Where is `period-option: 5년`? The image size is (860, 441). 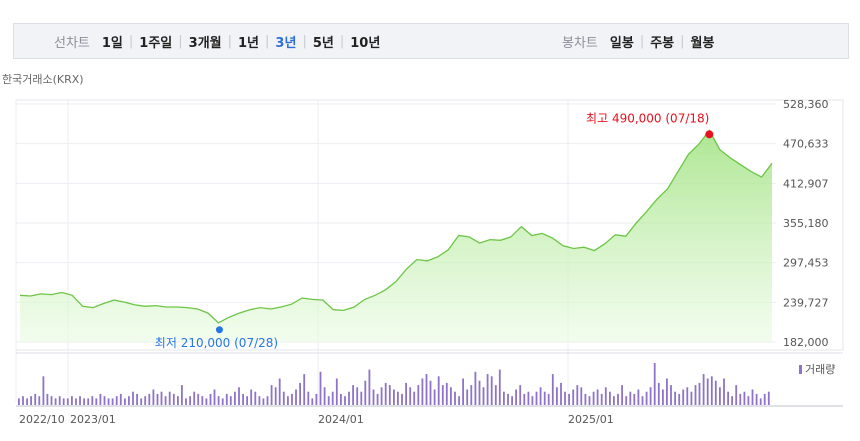 period-option: 5년 is located at coordinates (323, 43).